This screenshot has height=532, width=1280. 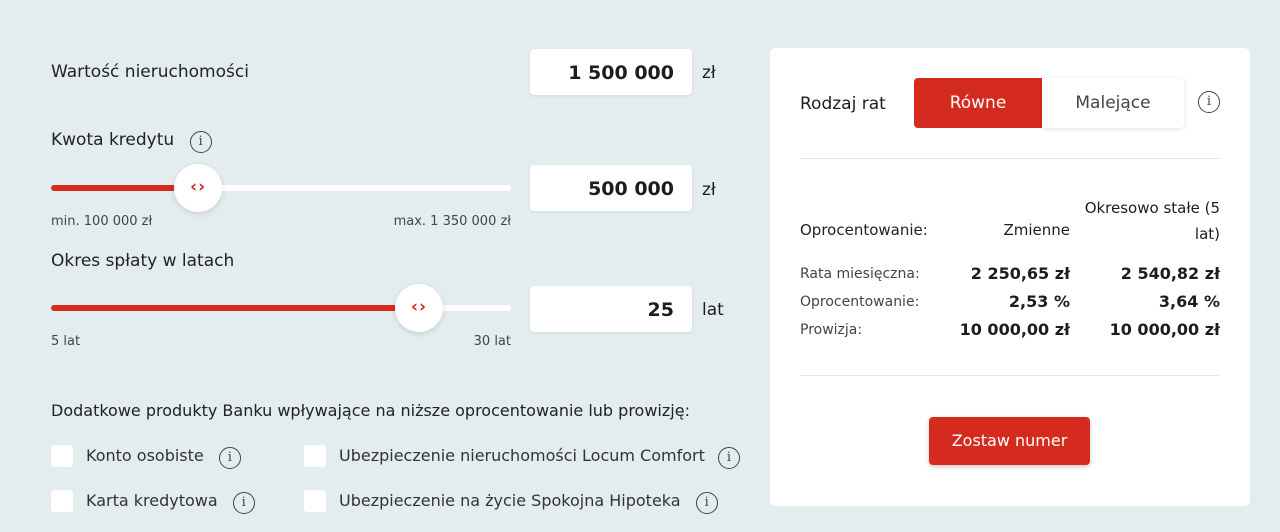 What do you see at coordinates (843, 104) in the screenshot?
I see `installment-type-label: Rodzaj rat` at bounding box center [843, 104].